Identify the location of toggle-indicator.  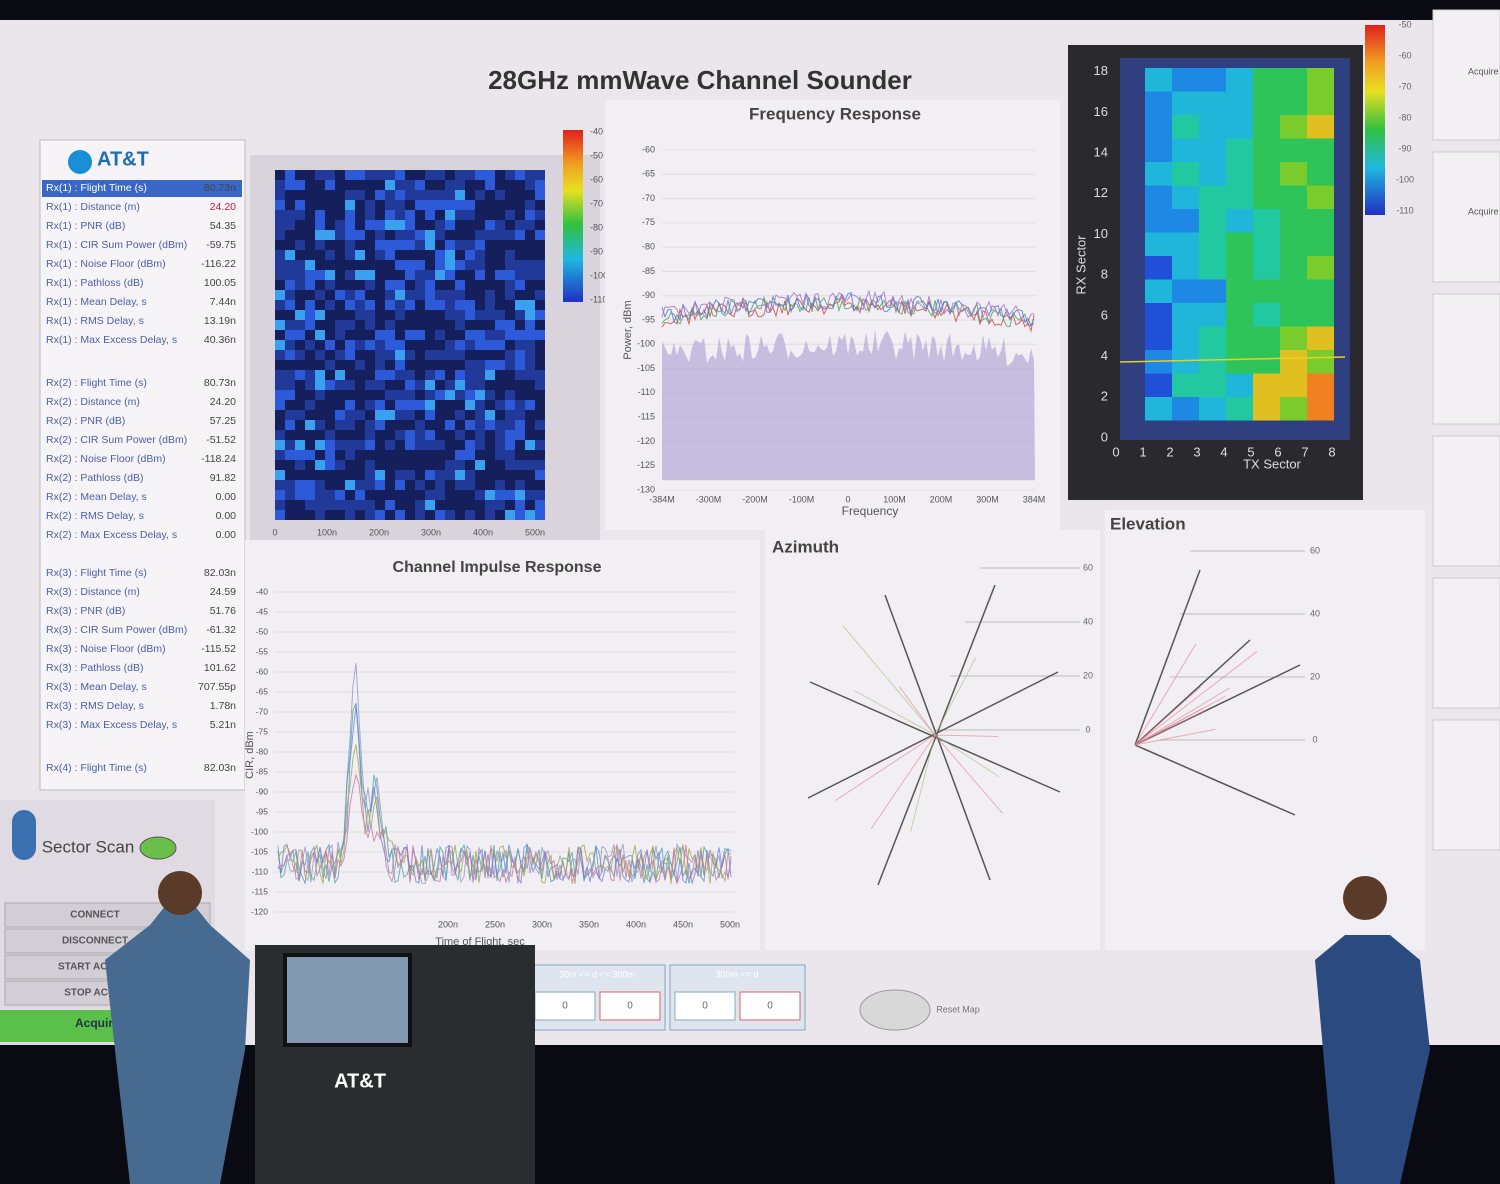
(158, 848).